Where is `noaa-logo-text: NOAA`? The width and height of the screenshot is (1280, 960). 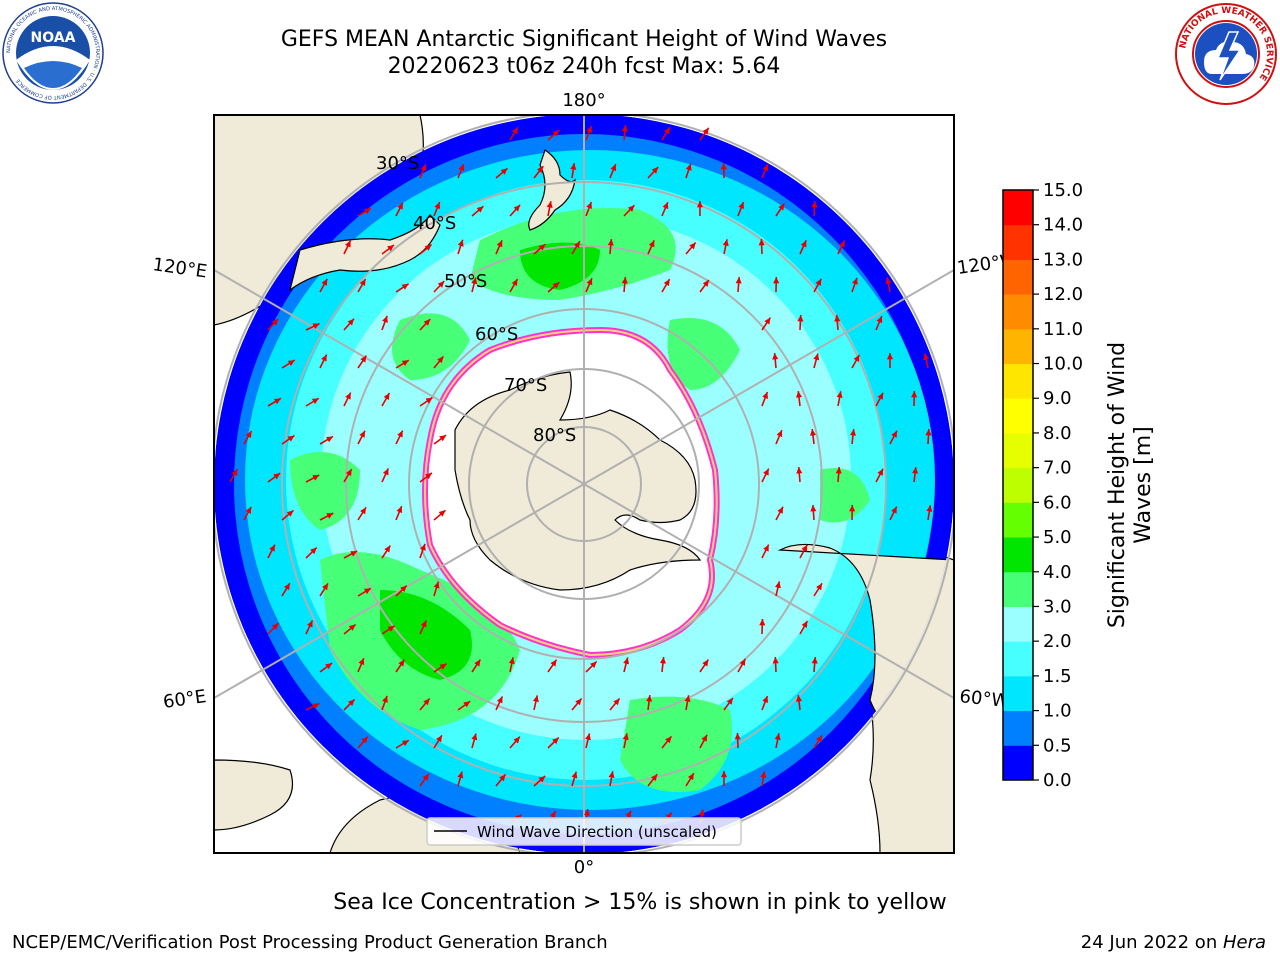
noaa-logo-text: NOAA is located at coordinates (53, 38).